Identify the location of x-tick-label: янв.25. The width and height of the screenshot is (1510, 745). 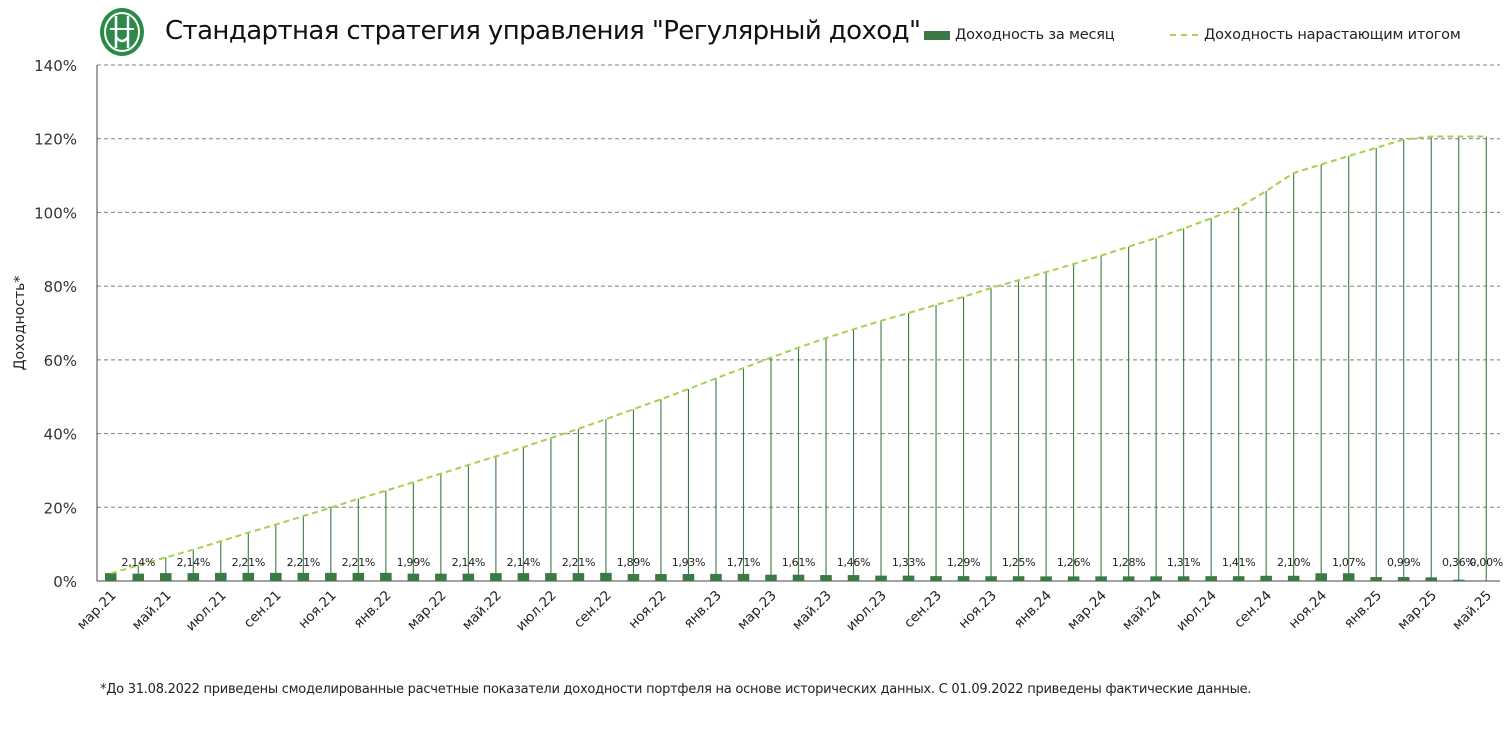
(1363, 610).